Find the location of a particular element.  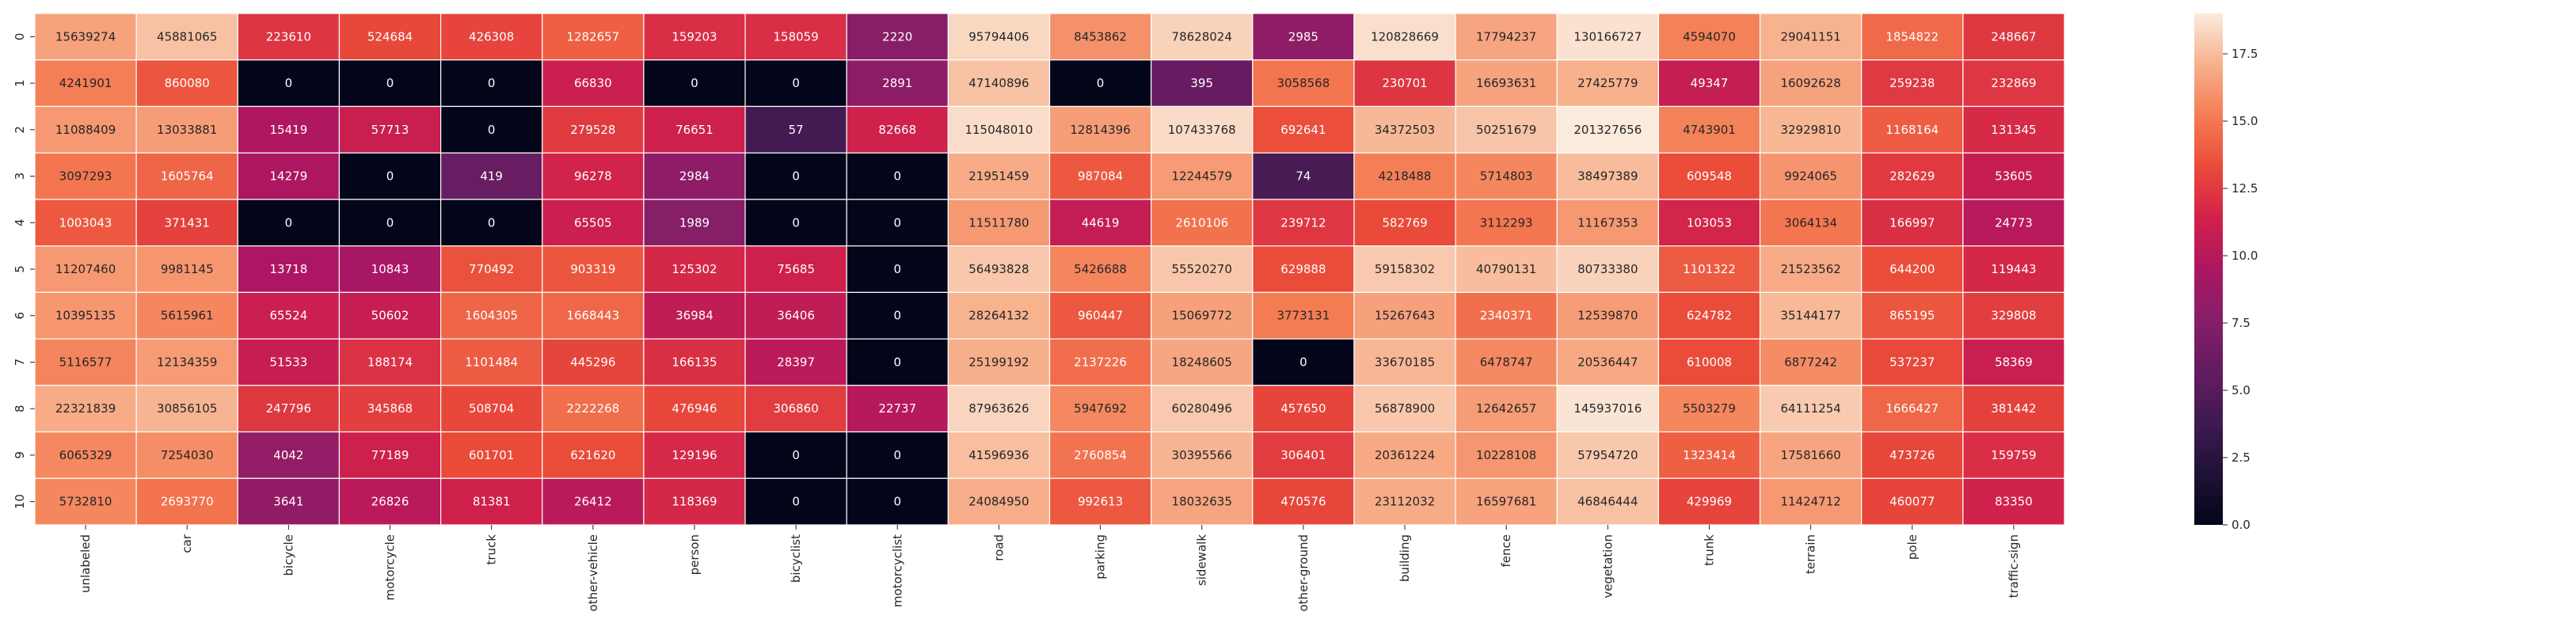

cell-value-label: 12244579 is located at coordinates (1202, 176).